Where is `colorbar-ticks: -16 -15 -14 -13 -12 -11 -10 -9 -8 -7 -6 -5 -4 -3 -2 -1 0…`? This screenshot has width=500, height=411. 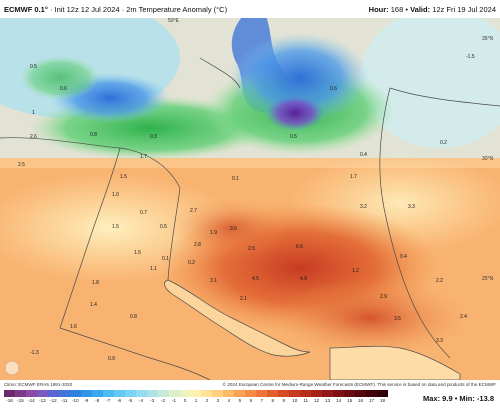
colorbar-ticks: -16 -15 -14 -13 -12 -11 -10 -9 -8 -7 -6 -5 -4 -3 -2 -1 0… is located at coordinates (196, 402).